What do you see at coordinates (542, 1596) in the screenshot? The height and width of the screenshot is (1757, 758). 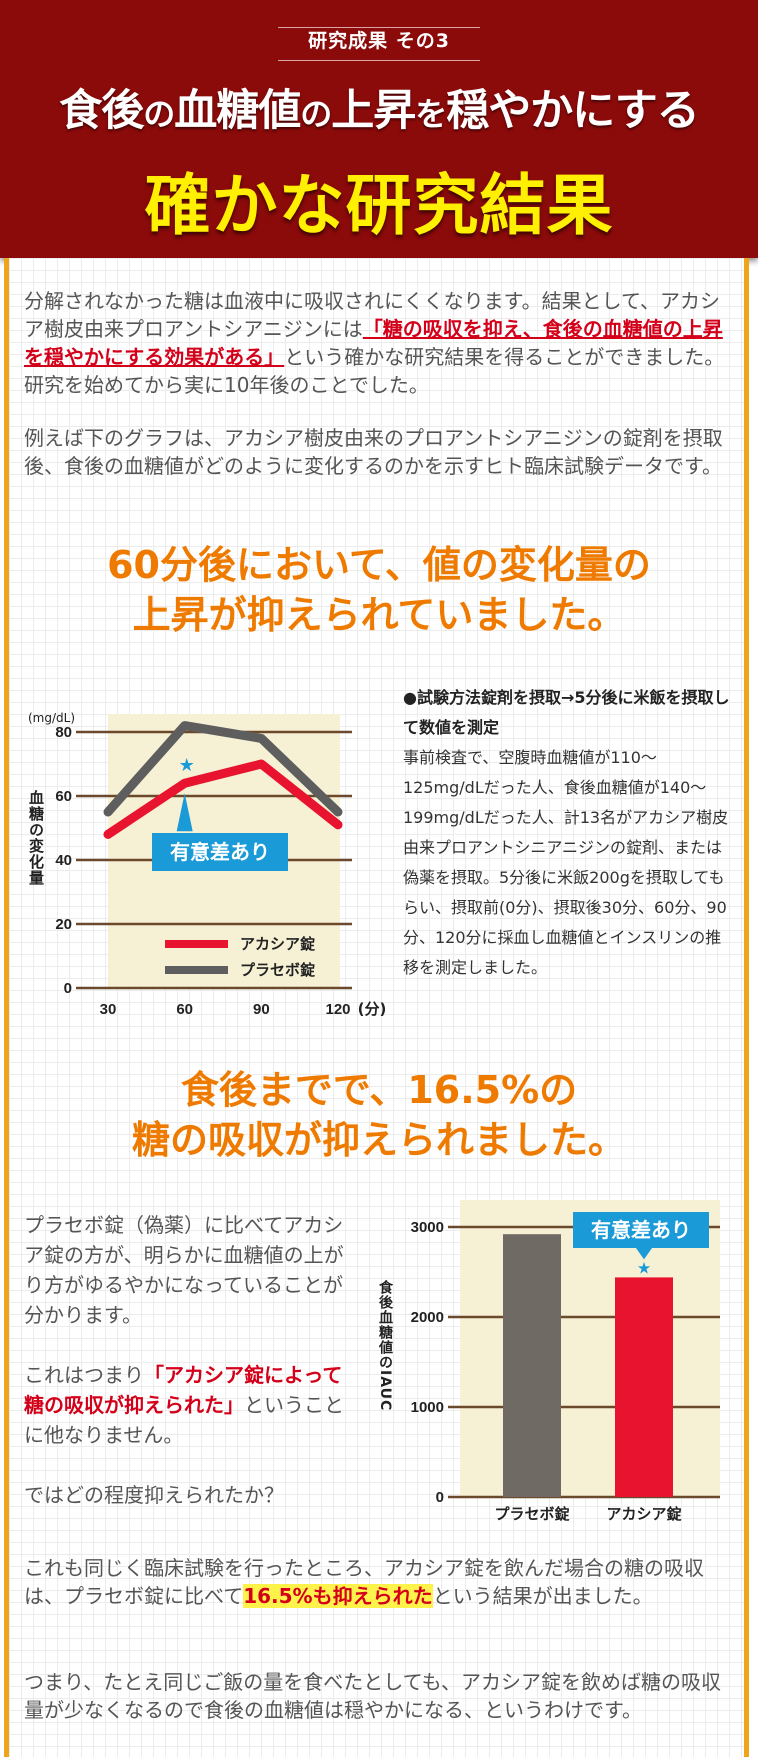 I see `conclusion-text: という結果が出ました。` at bounding box center [542, 1596].